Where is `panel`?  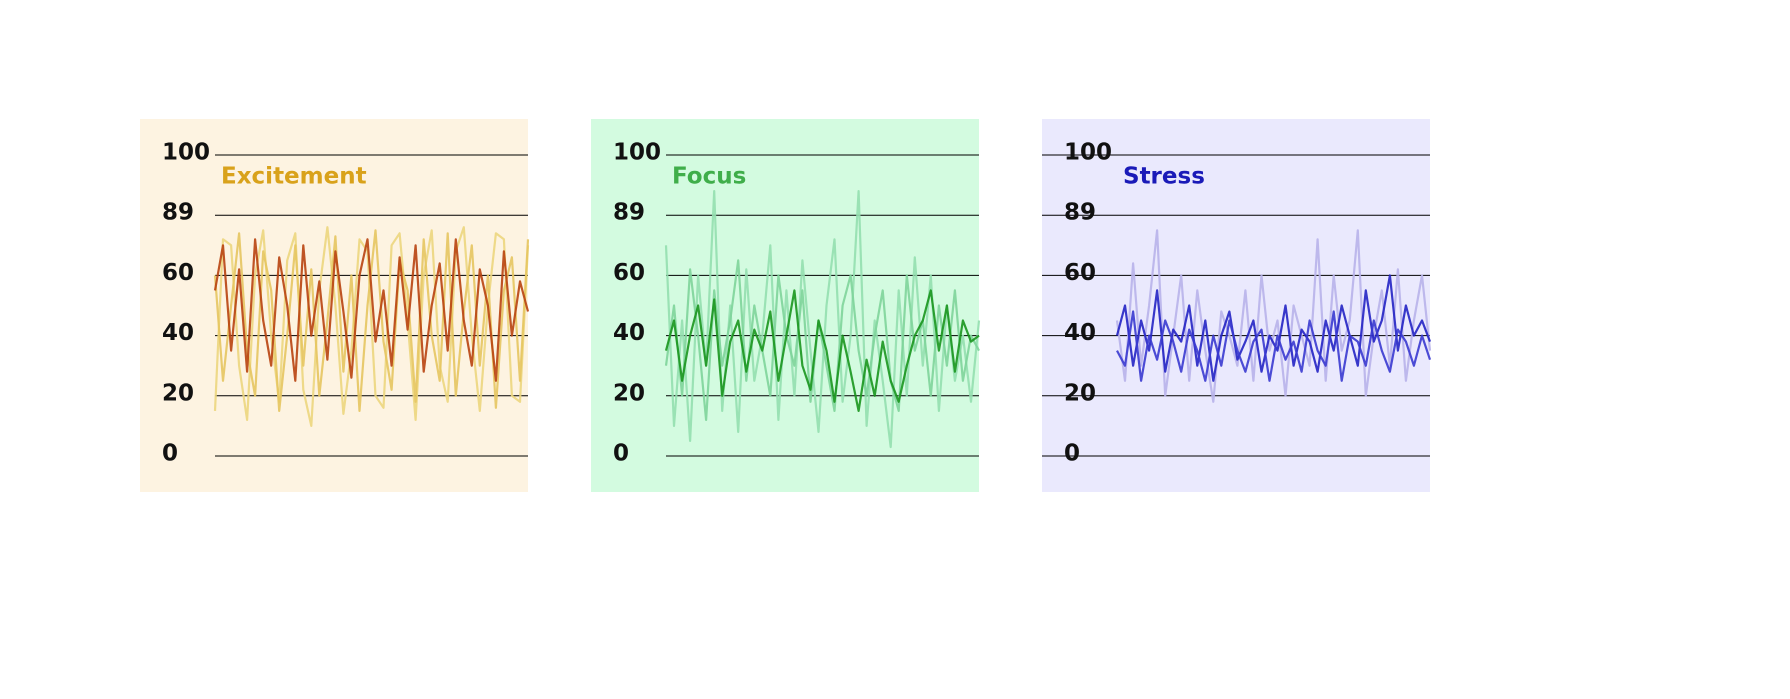 panel is located at coordinates (1236, 305).